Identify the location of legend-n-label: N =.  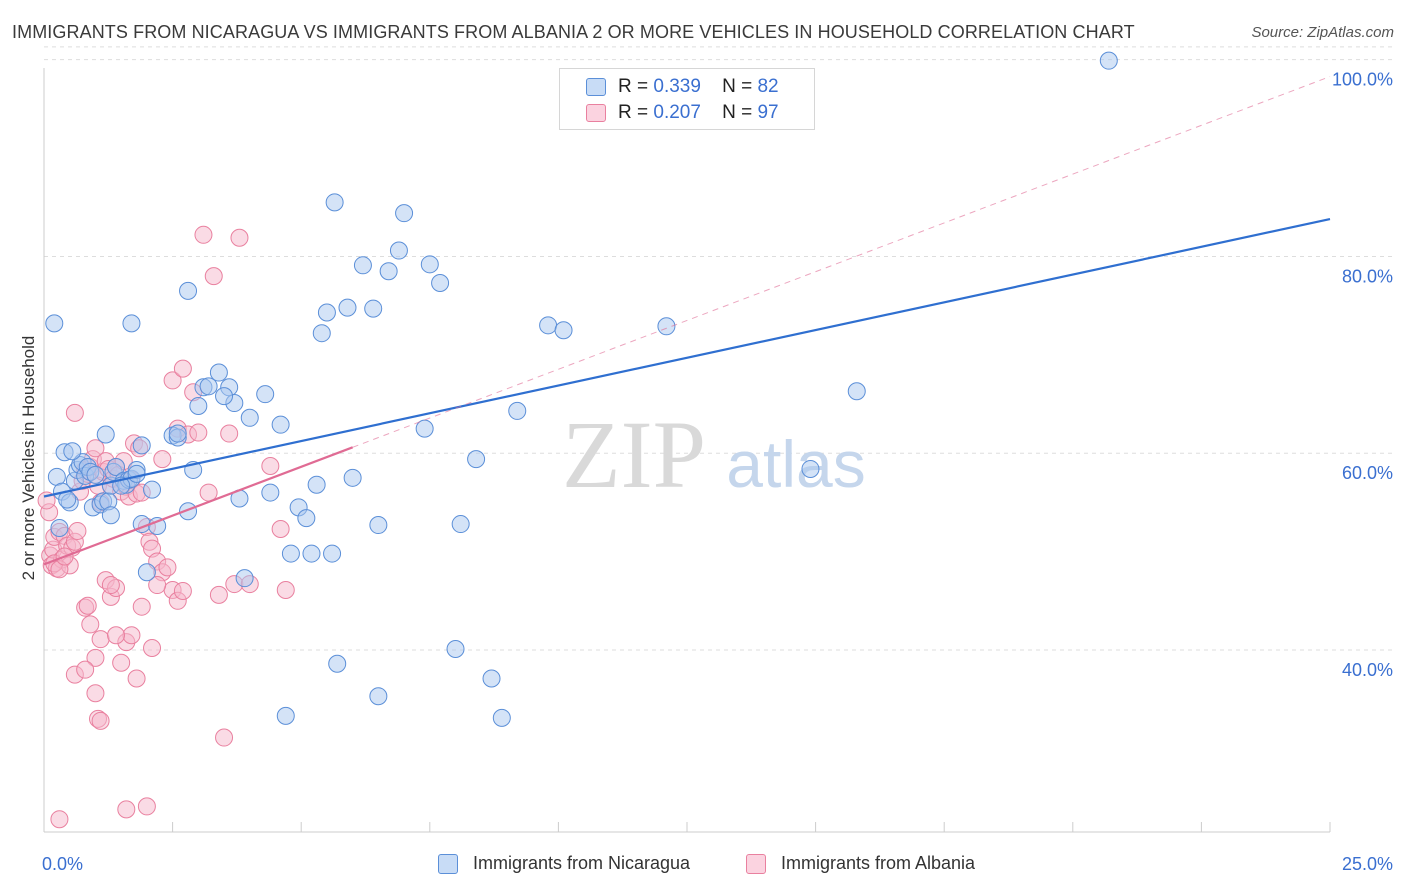
(737, 112).